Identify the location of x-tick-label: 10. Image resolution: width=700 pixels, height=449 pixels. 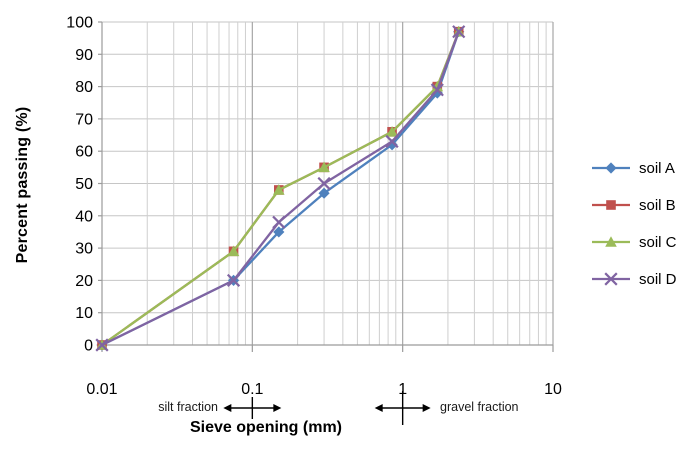
(553, 389).